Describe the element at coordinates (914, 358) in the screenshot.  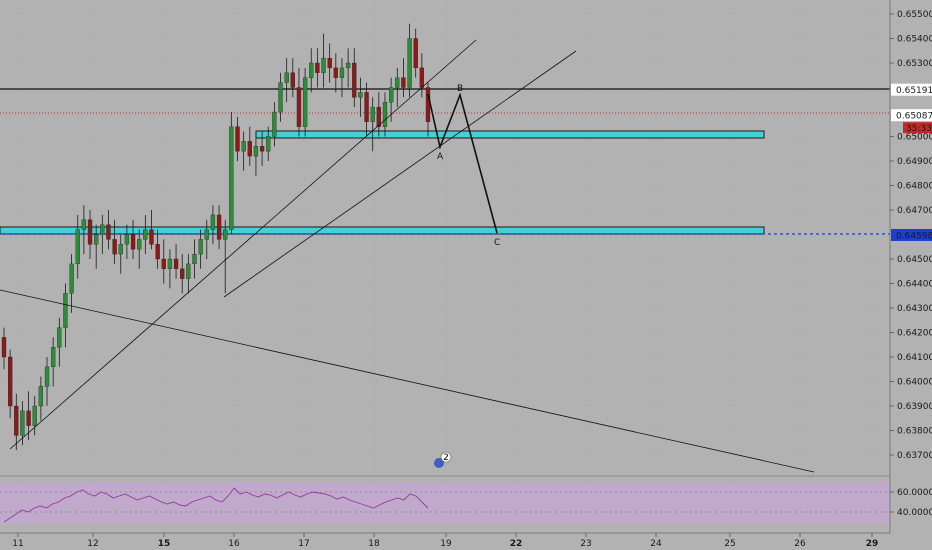
I see `price-tick-label: 0.64100` at that location.